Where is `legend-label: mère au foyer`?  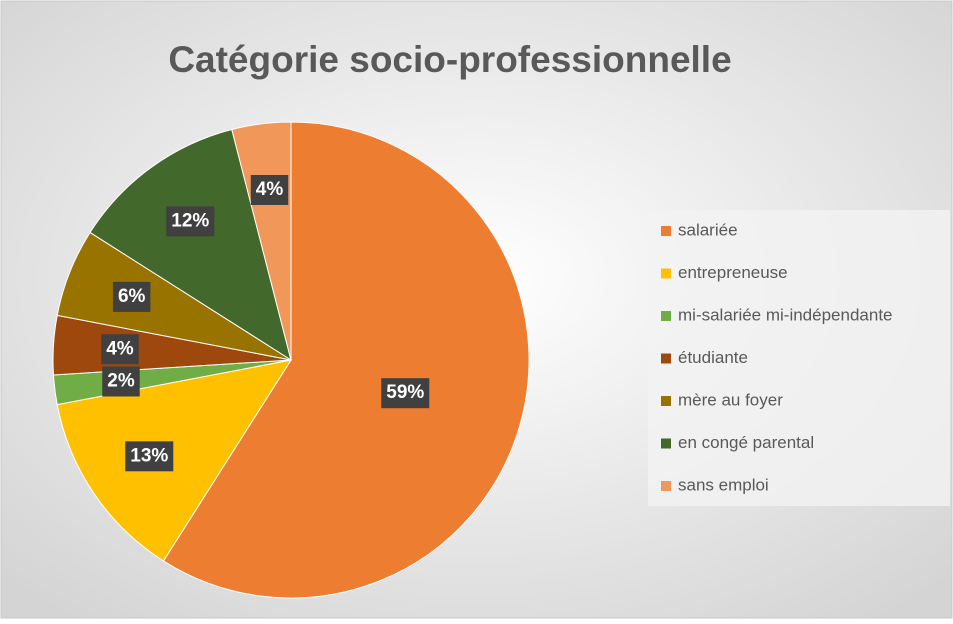 legend-label: mère au foyer is located at coordinates (730, 399).